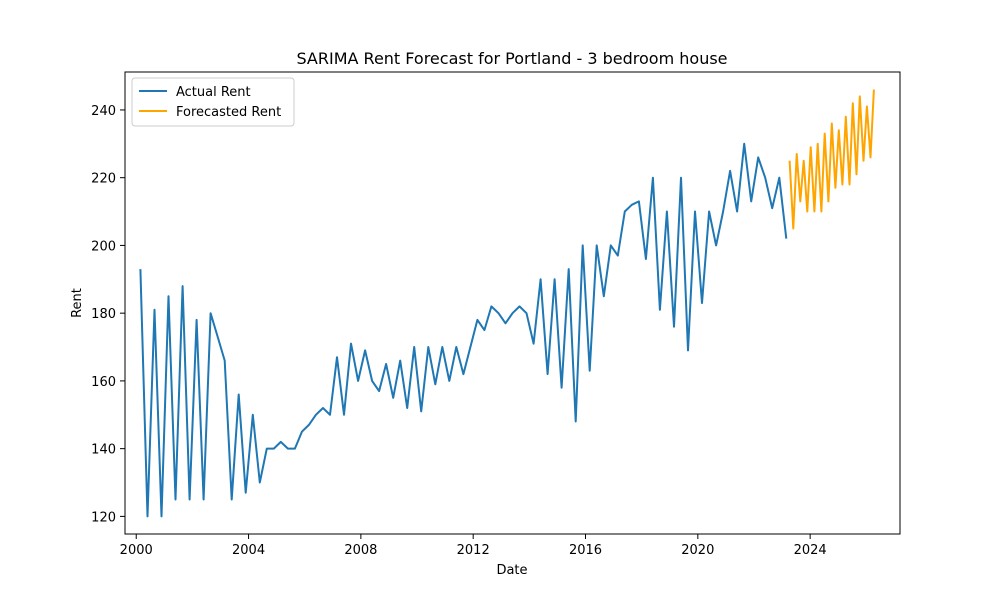 This screenshot has height=600, width=1000. What do you see at coordinates (103, 179) in the screenshot?
I see `y-tick-label: 220` at bounding box center [103, 179].